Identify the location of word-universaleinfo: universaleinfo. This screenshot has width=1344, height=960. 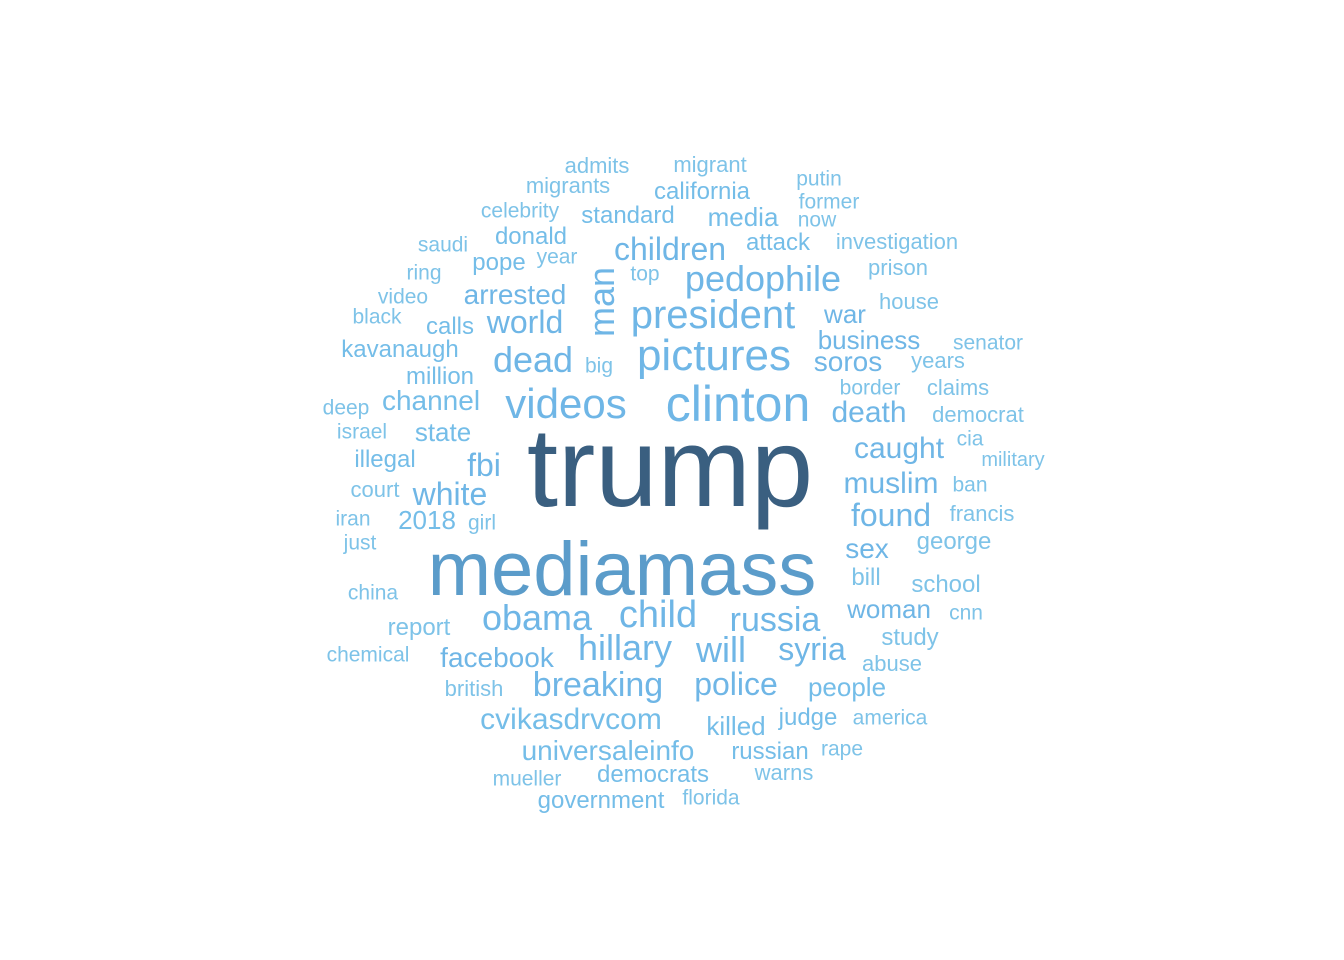
(608, 750).